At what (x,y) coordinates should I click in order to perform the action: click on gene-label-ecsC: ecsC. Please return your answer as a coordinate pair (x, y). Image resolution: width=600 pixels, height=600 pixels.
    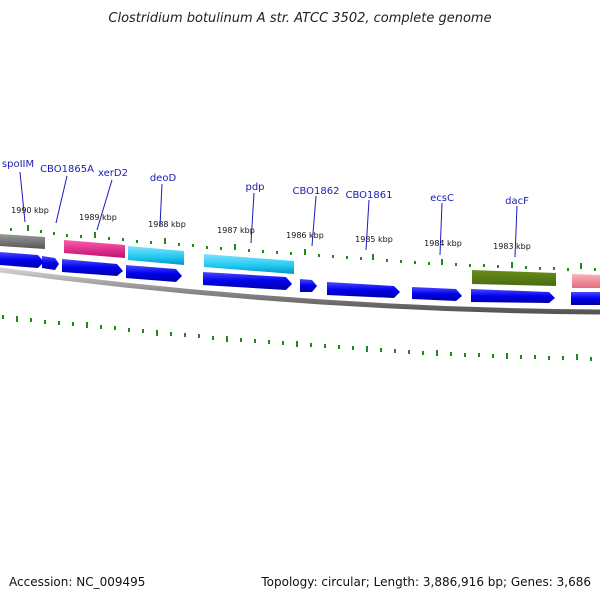
    Looking at the image, I should click on (442, 198).